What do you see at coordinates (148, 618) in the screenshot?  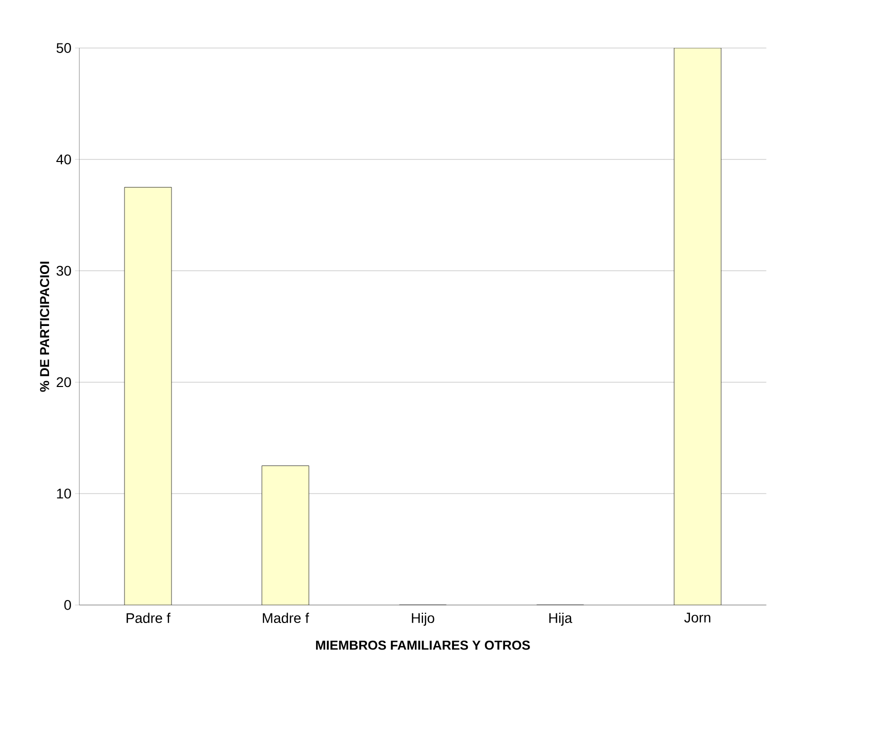 I see `x-tick-label: Padre f` at bounding box center [148, 618].